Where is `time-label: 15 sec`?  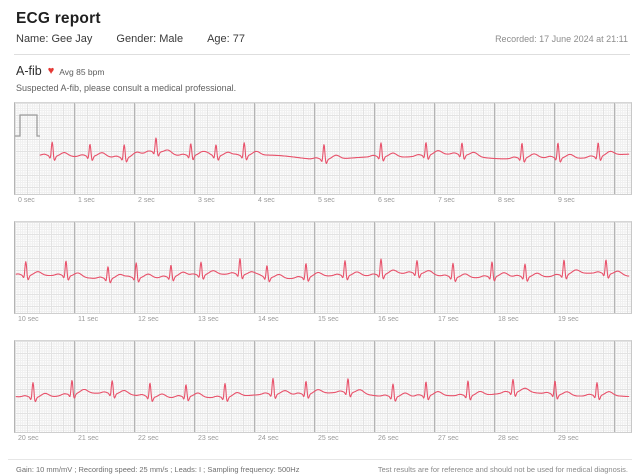 time-label: 15 sec is located at coordinates (328, 319).